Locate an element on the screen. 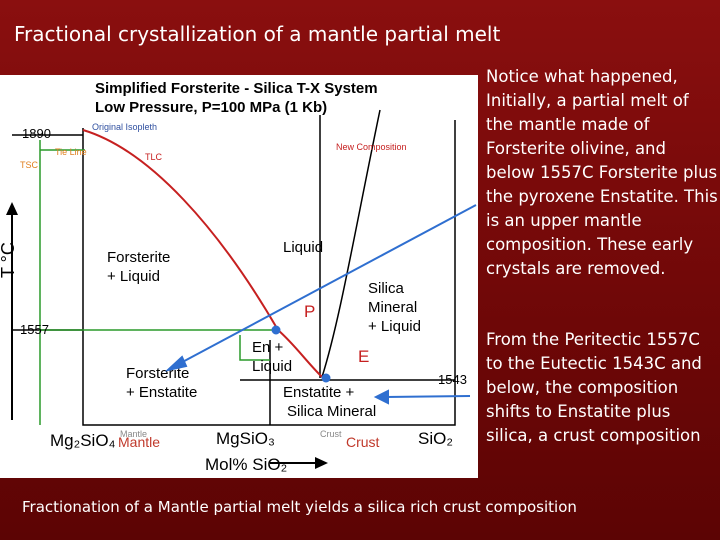  label-si-liq-2: Mineral is located at coordinates (392, 307).